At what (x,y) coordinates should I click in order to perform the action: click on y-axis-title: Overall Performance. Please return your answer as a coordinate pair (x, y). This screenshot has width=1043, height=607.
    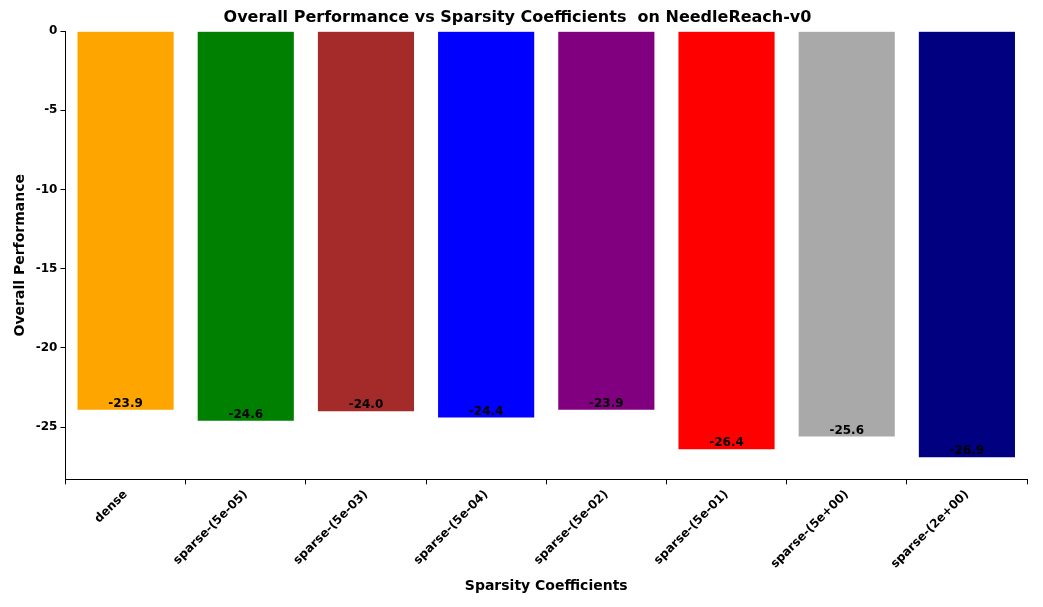
    Looking at the image, I should click on (19, 255).